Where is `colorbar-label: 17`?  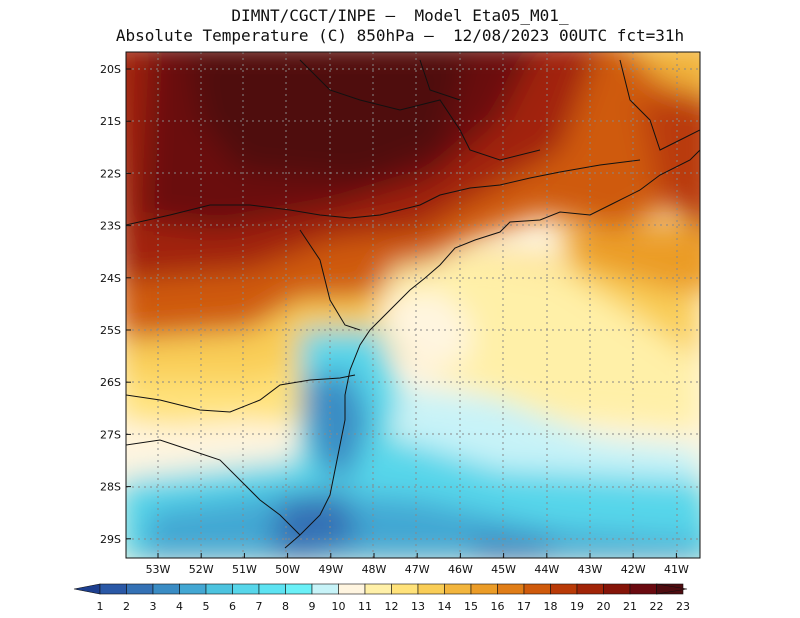
colorbar-label: 17 is located at coordinates (524, 606).